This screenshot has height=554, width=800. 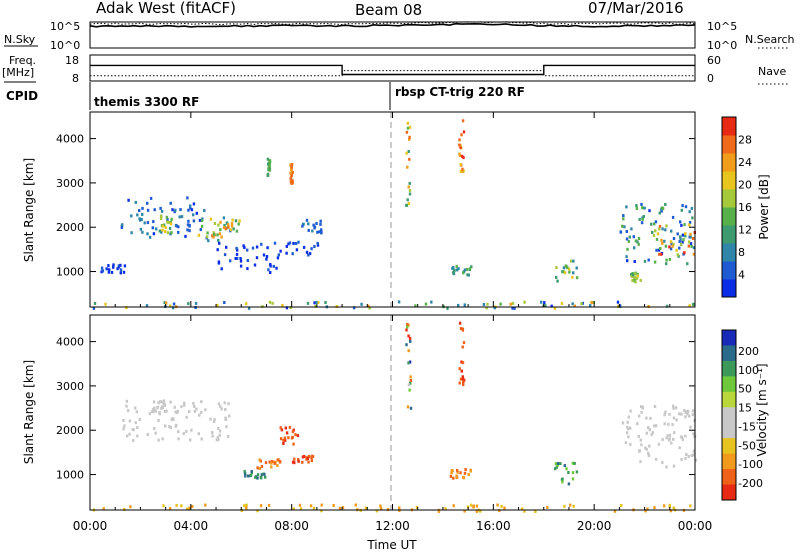 I want to click on beam-title: Beam 08, so click(x=388, y=10).